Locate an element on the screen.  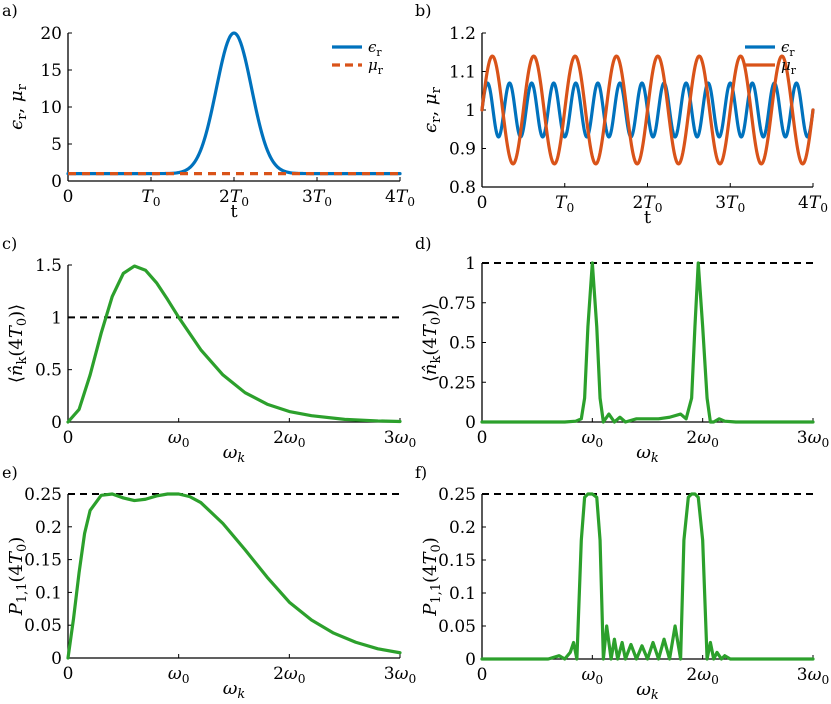
y-tick-label: 5 is located at coordinates (56, 145).